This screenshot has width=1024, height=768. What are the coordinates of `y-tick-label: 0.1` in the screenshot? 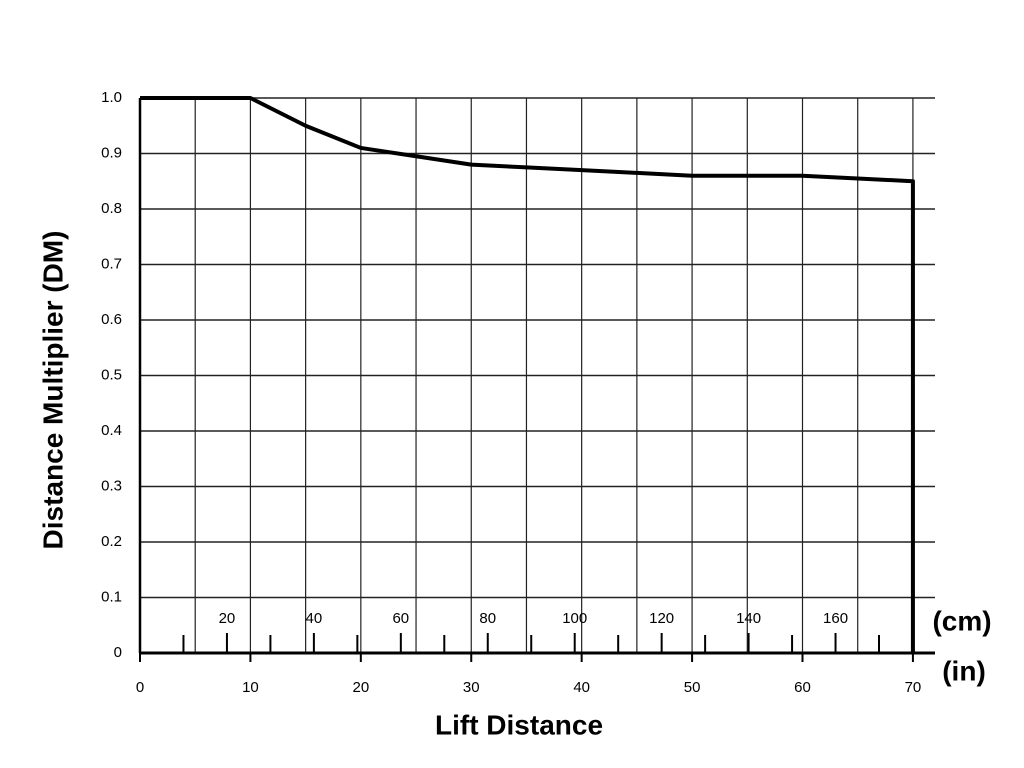 It's located at (111, 596).